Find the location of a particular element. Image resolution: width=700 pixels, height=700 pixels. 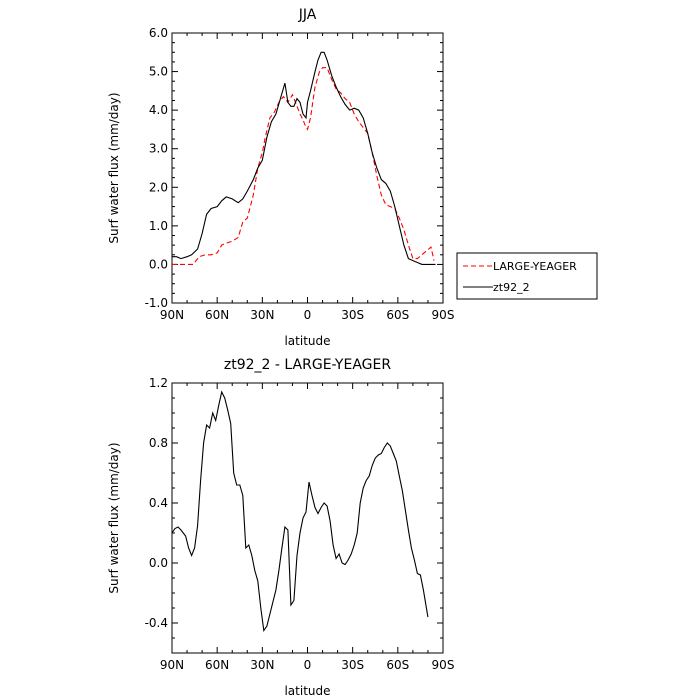

legend: LARGE-YEAGER zt92_2 is located at coordinates (527, 276).